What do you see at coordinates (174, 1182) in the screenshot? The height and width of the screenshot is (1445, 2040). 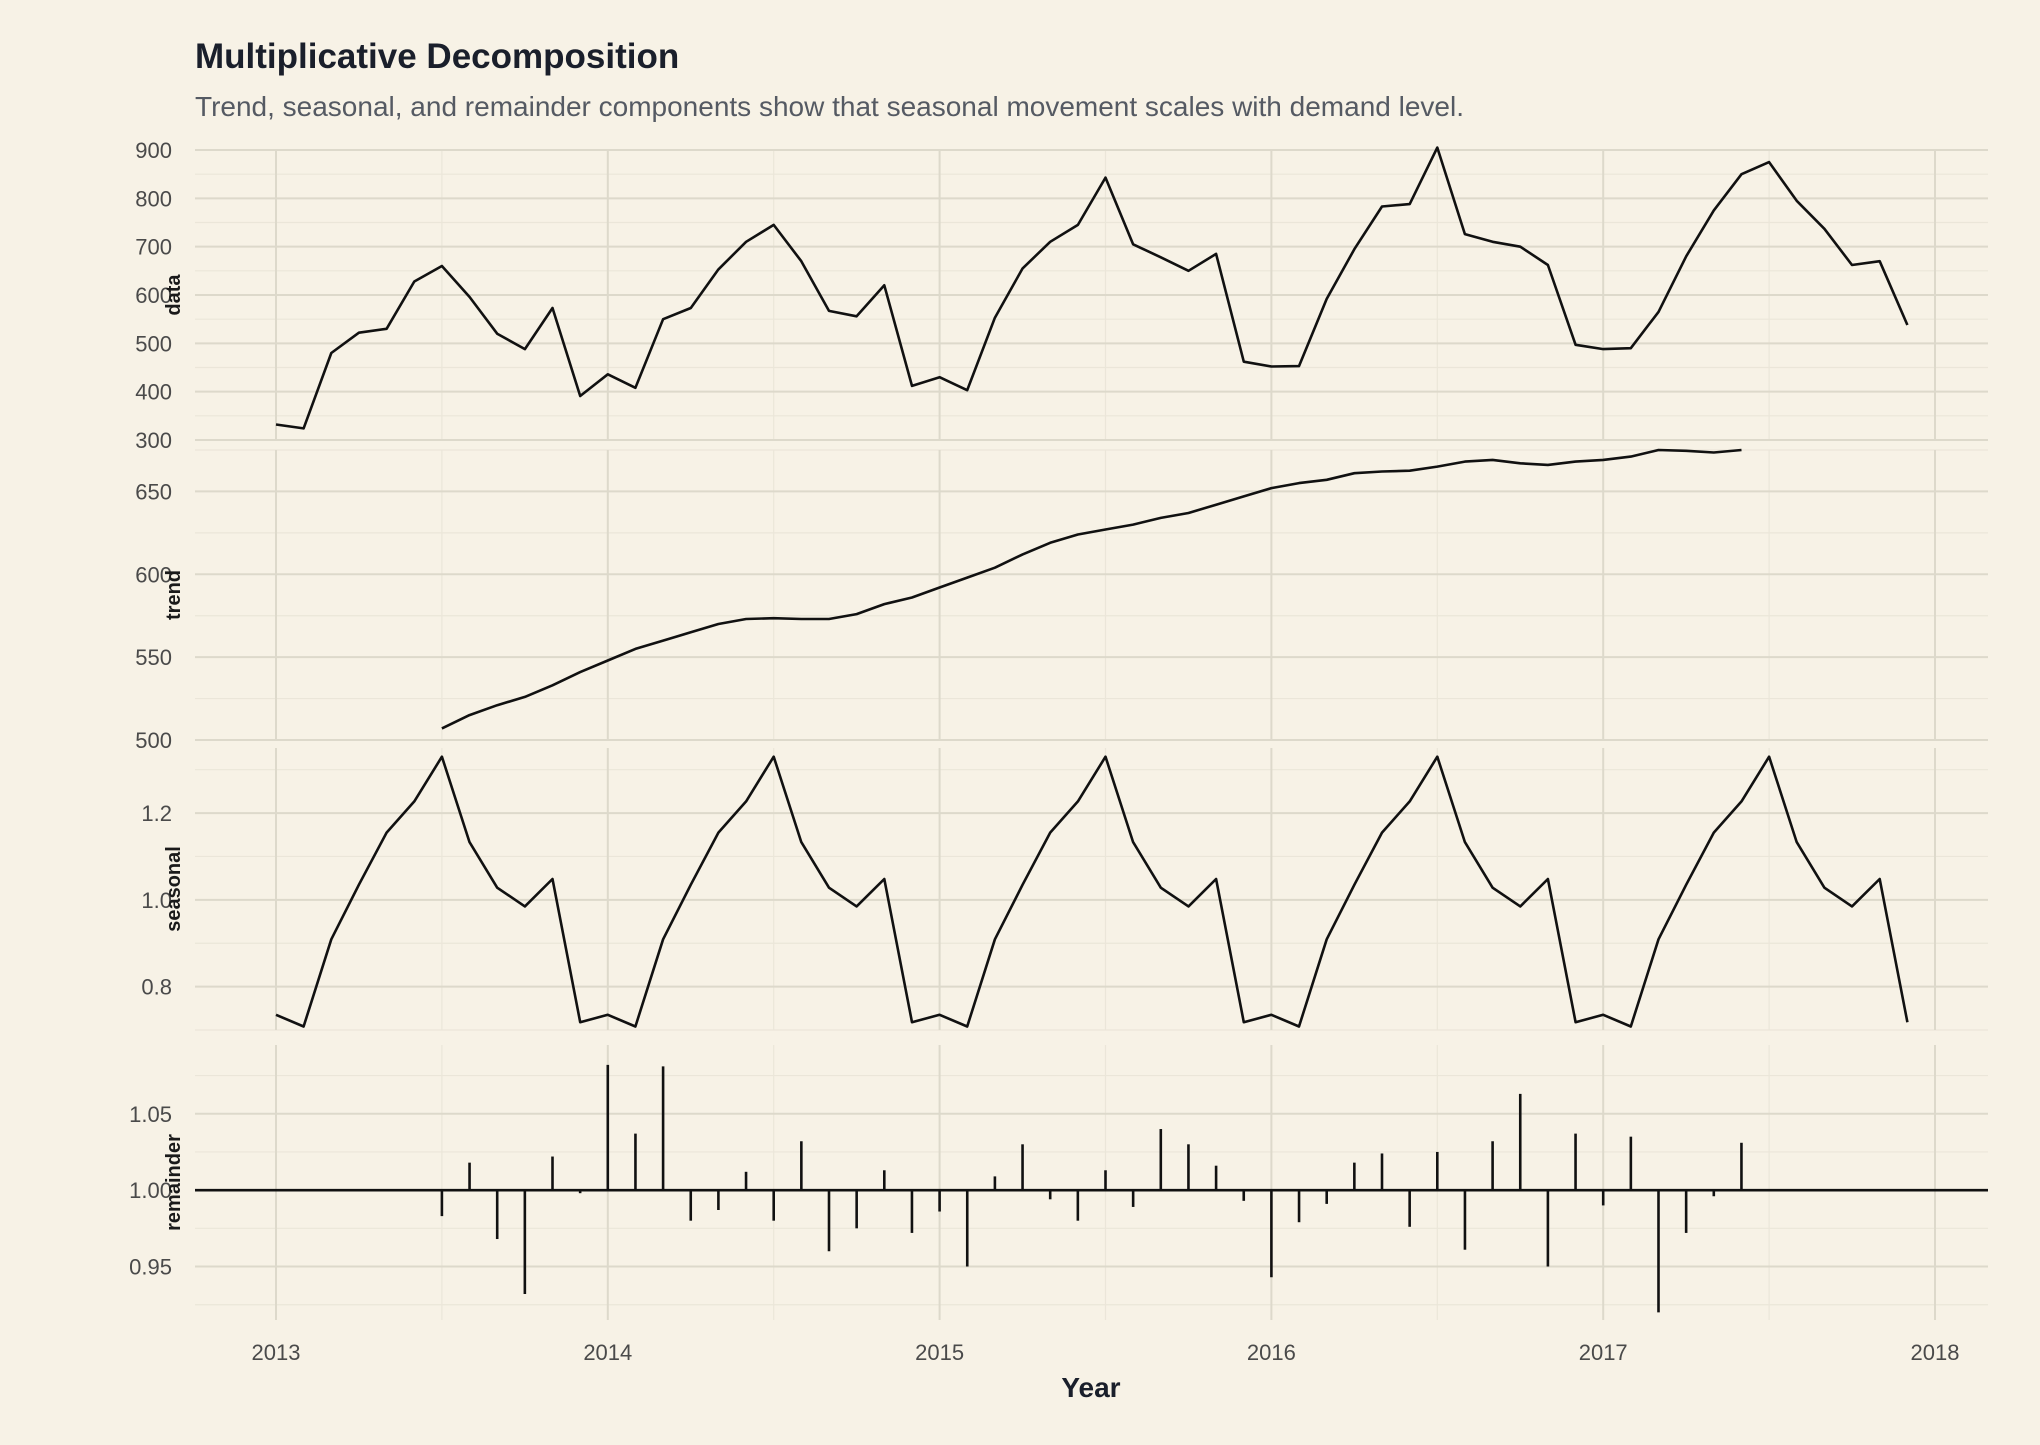 I see `remainder-panel-label: remainder` at bounding box center [174, 1182].